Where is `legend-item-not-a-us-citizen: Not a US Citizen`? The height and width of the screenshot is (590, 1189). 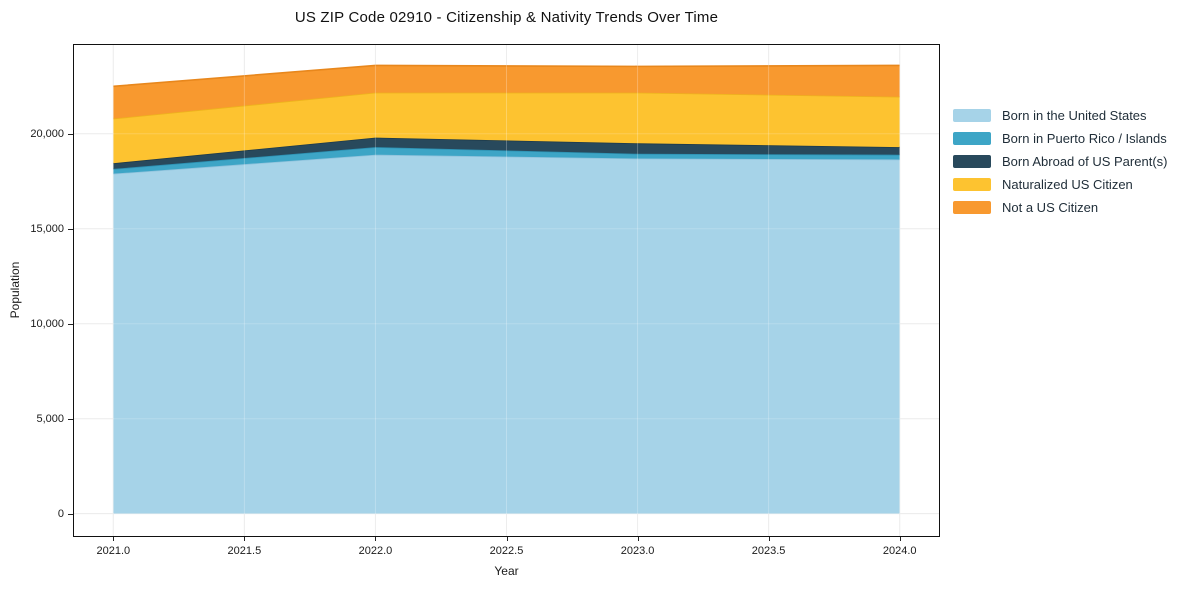 legend-item-not-a-us-citizen: Not a US Citizen is located at coordinates (1060, 207).